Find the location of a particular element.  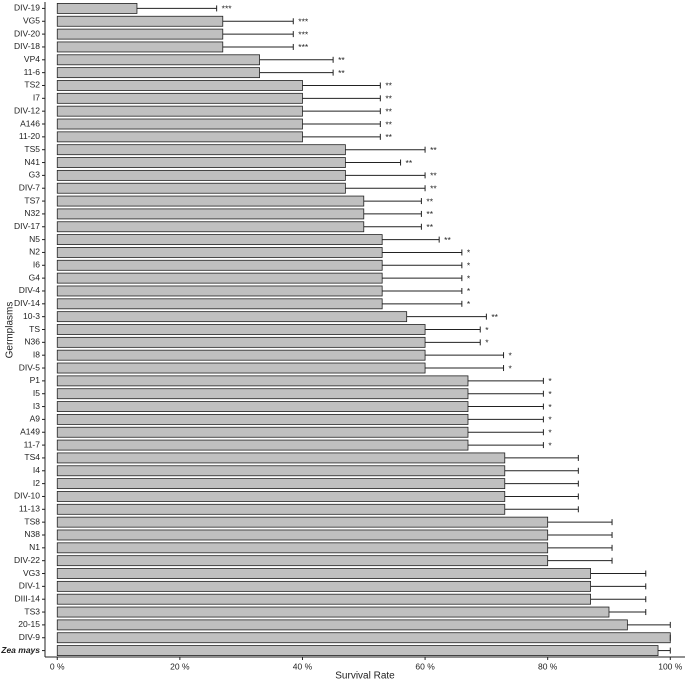

x-axis-title: Survival Rate is located at coordinates (365, 676).